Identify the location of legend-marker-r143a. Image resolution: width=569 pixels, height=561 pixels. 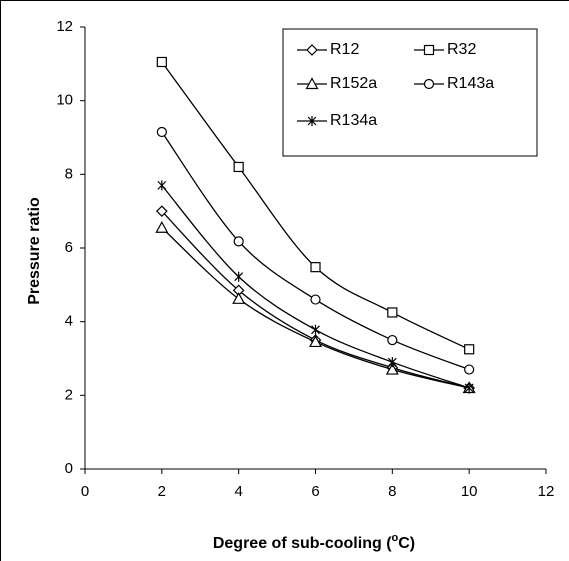
(429, 84).